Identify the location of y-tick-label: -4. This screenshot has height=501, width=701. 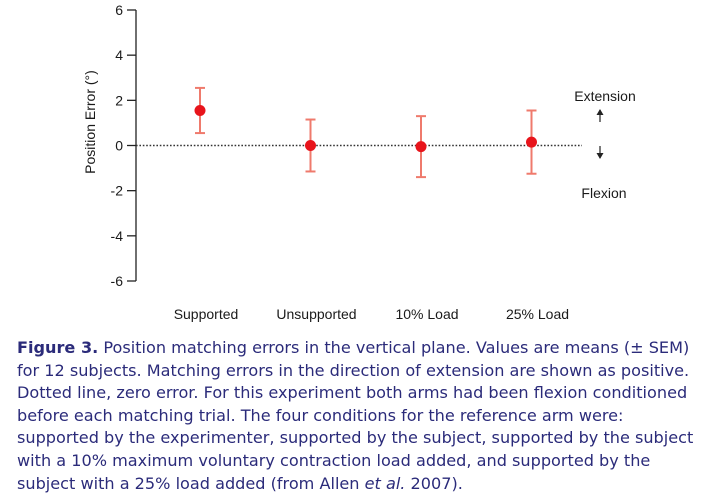
(117, 236).